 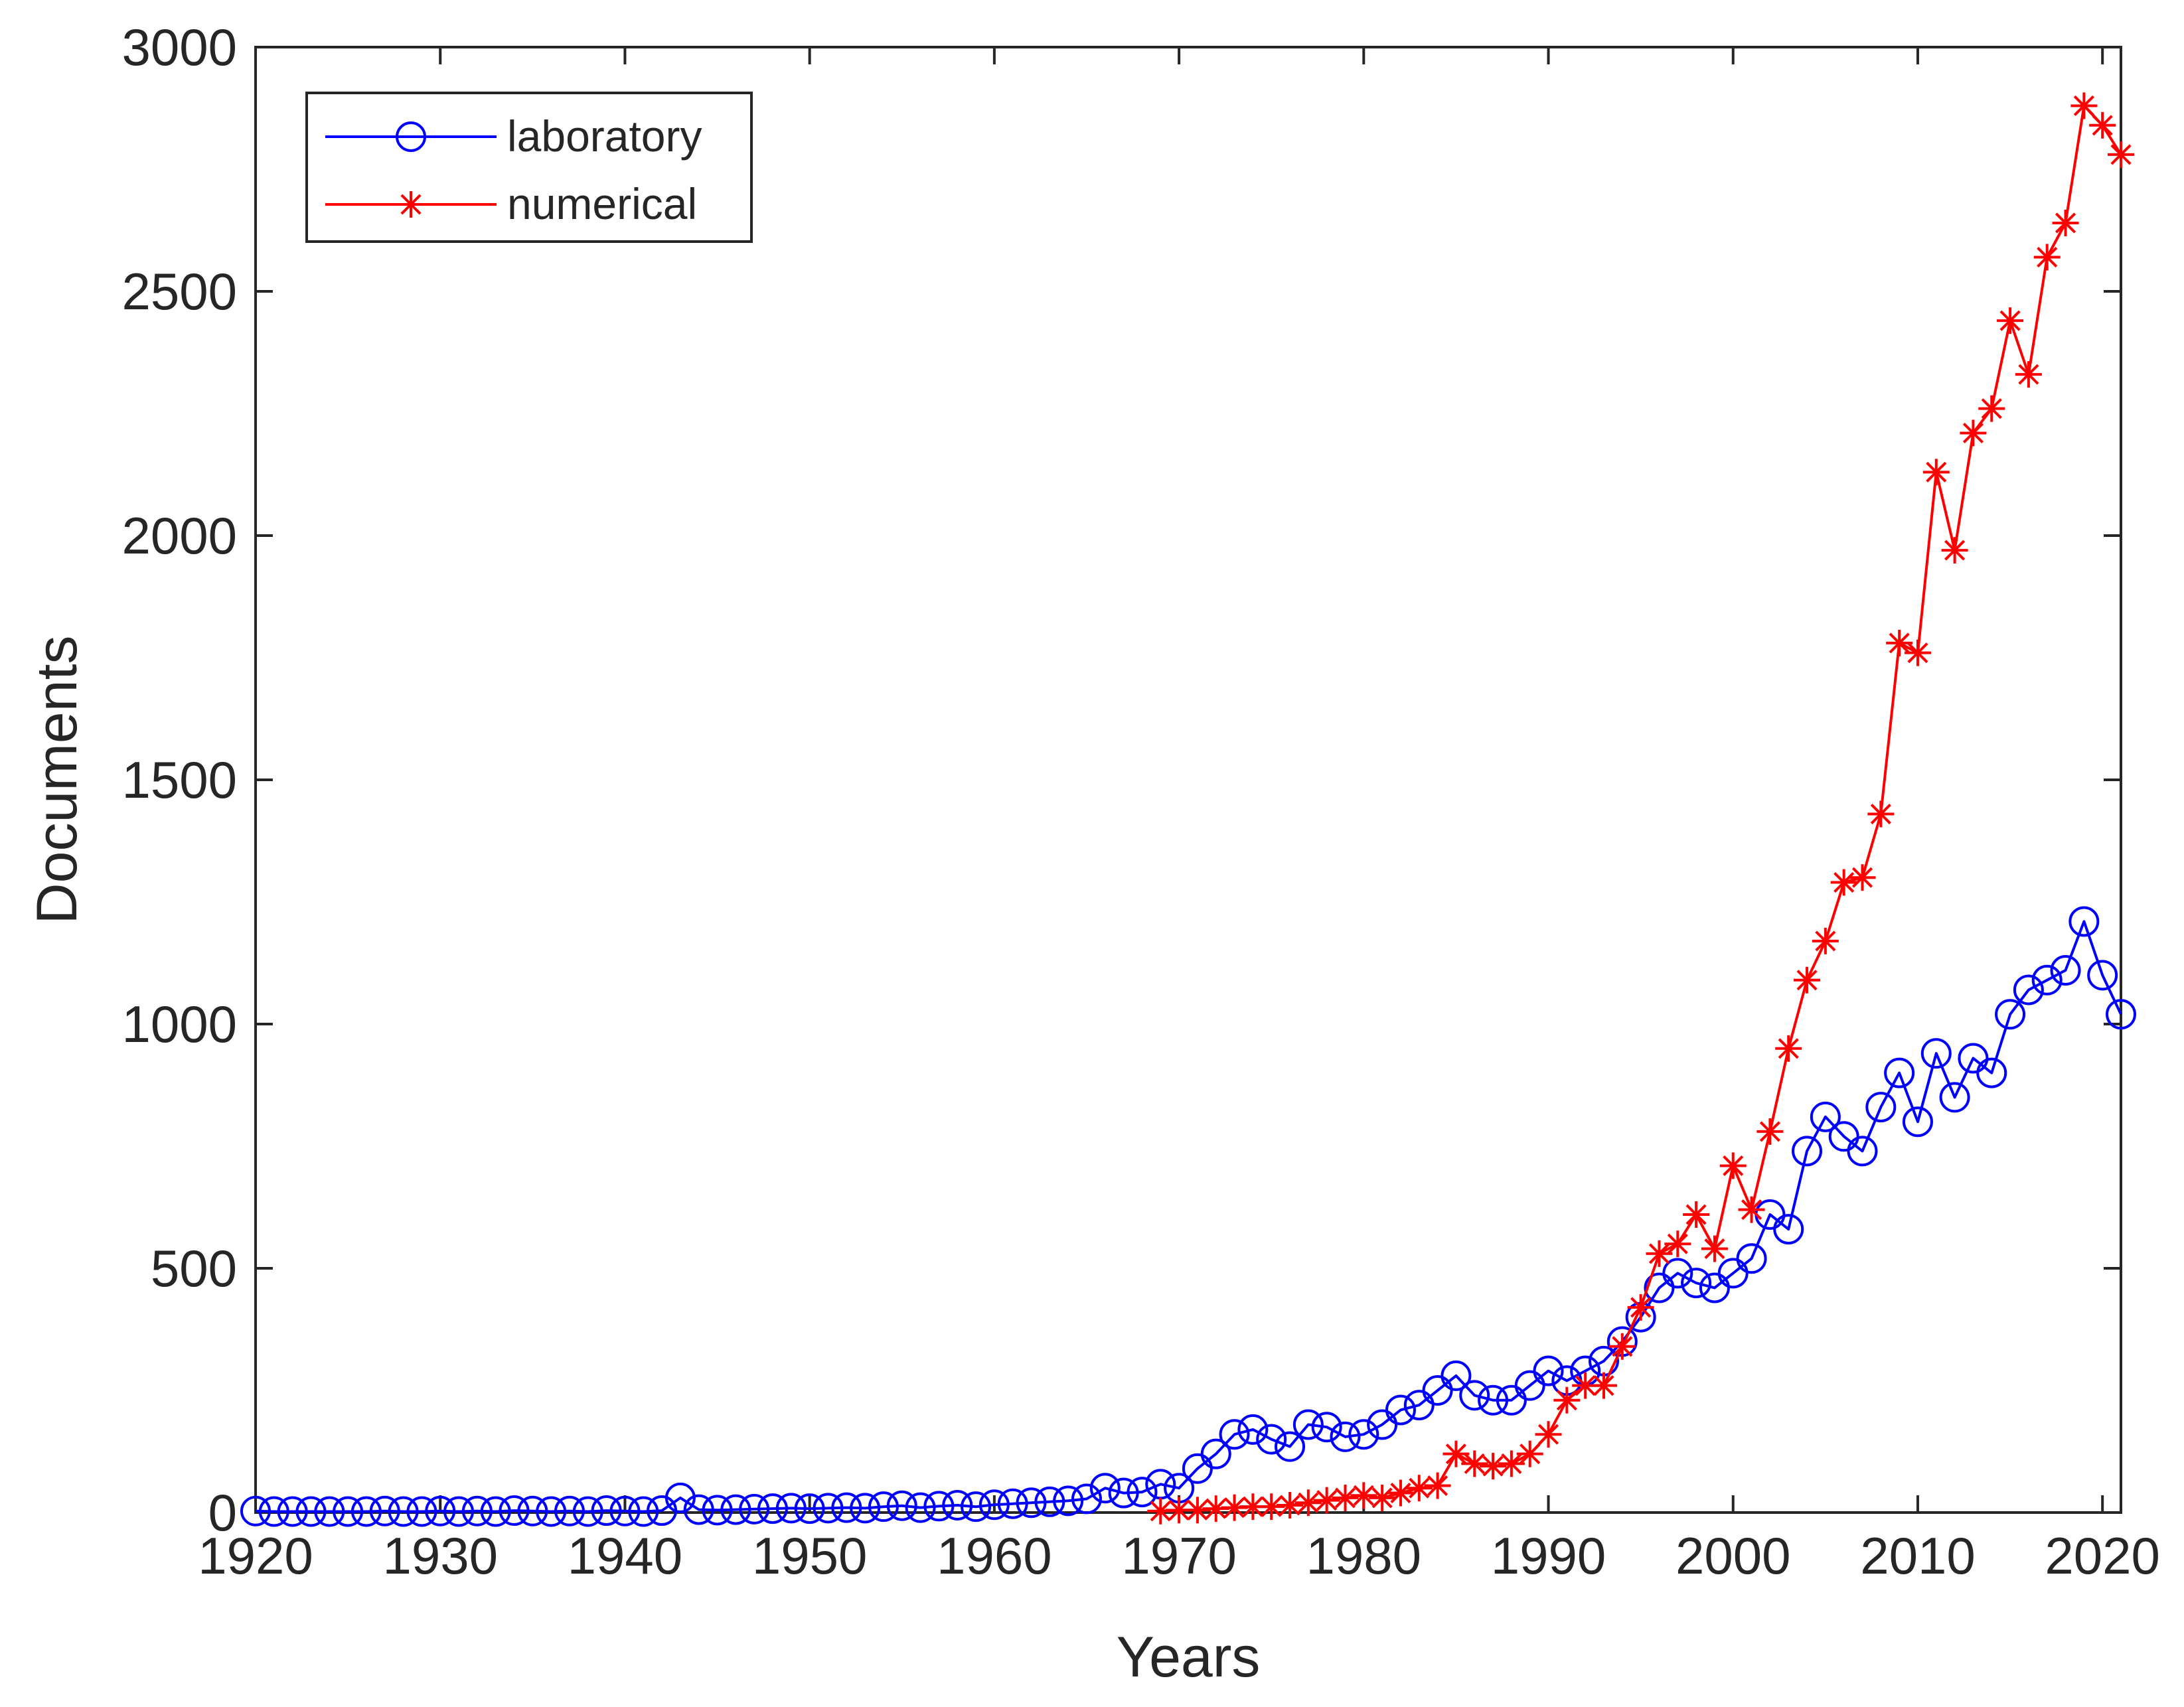 I want to click on y-tick-label: 3000, so click(x=179, y=47).